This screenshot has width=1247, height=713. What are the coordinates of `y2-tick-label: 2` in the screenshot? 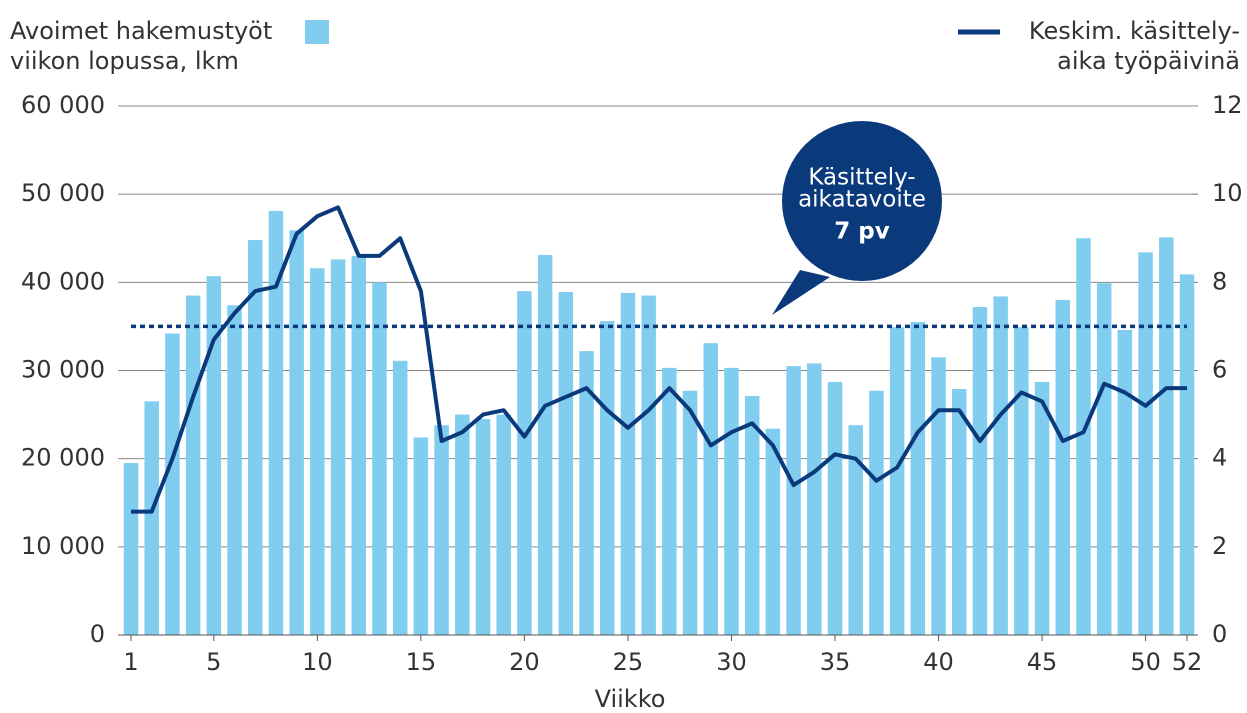 It's located at (1219, 546).